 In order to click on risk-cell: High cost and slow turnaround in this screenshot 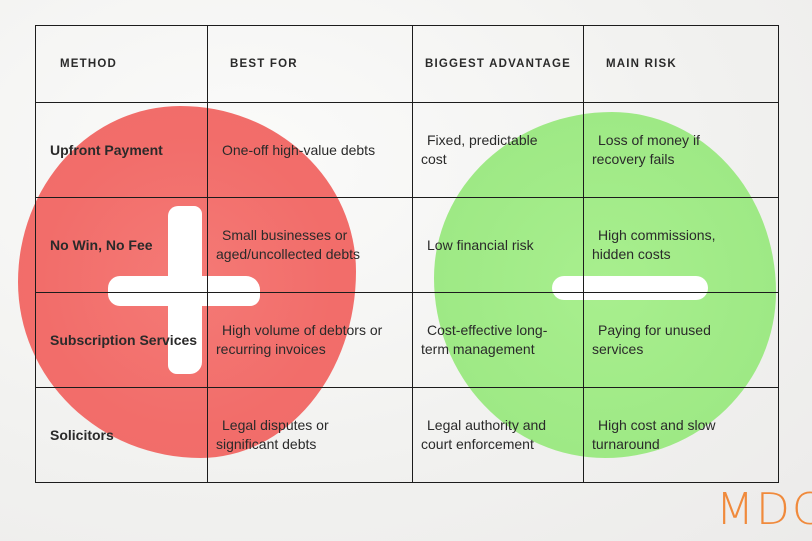, I will do `click(681, 435)`.